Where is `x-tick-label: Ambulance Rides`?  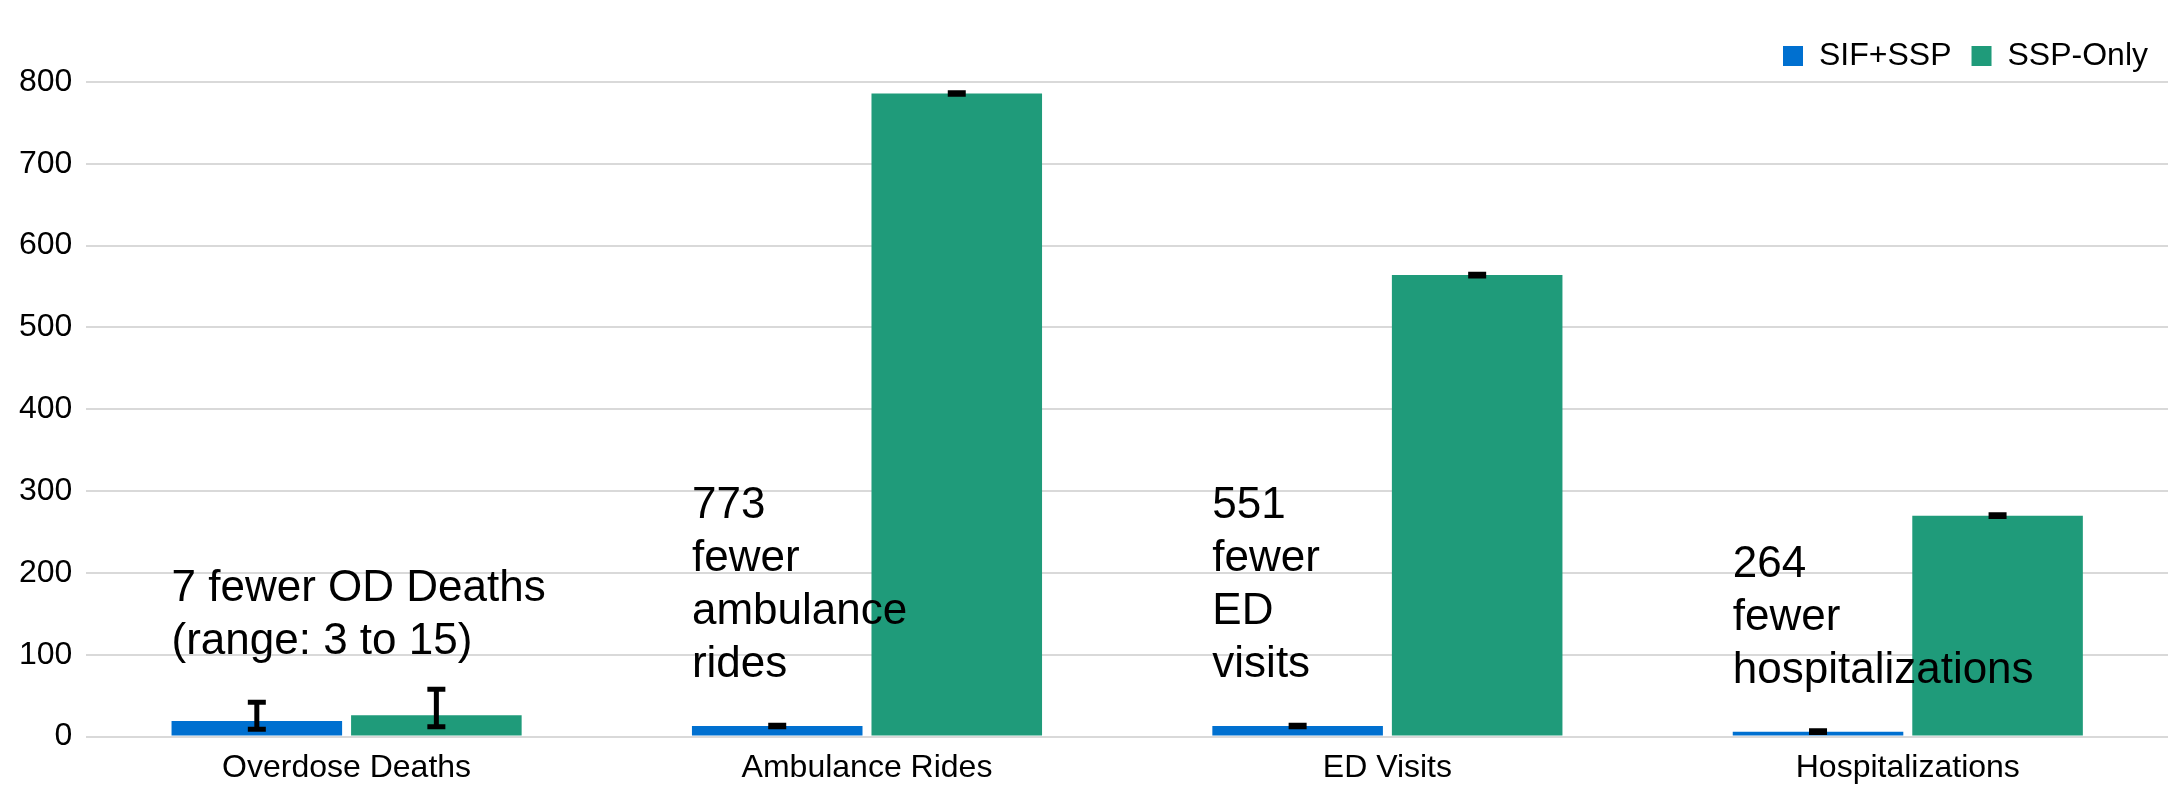 x-tick-label: Ambulance Rides is located at coordinates (867, 765).